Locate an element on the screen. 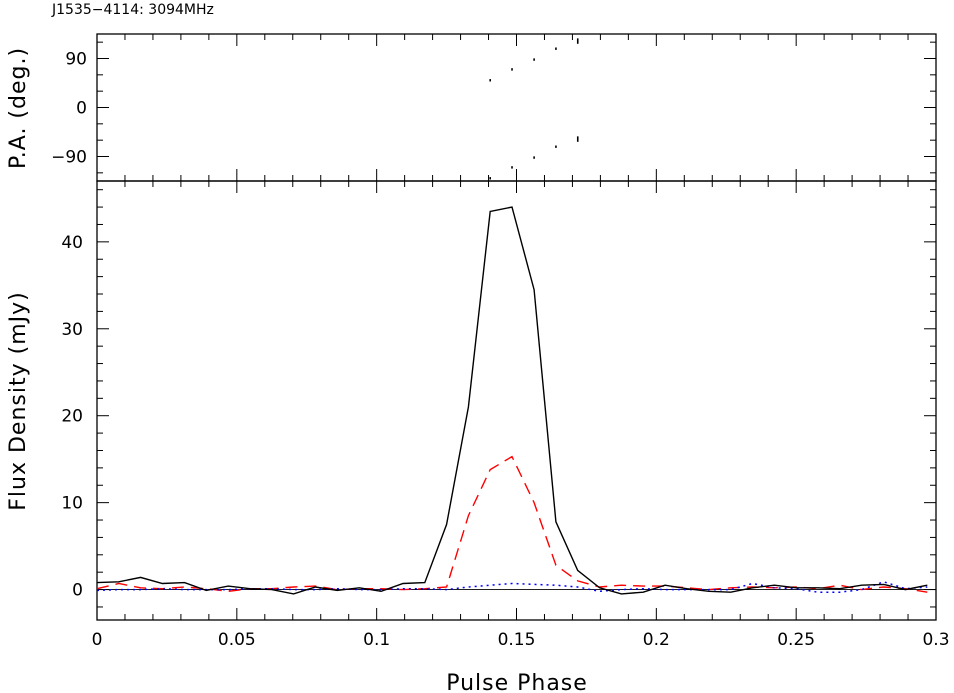 Image resolution: width=954 pixels, height=693 pixels. pa-y-tick-label: −90 is located at coordinates (69, 158).